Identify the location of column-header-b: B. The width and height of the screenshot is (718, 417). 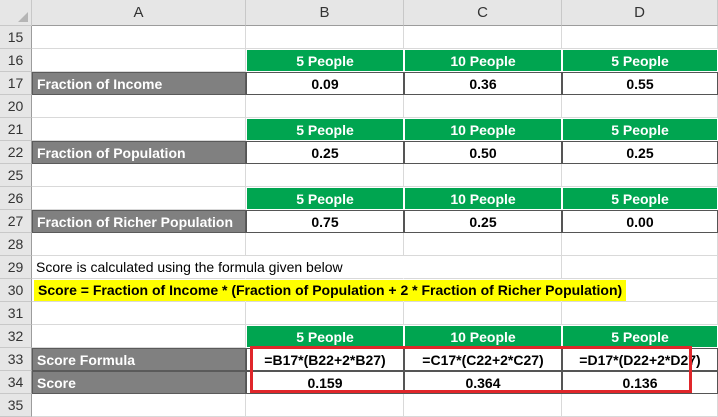
(325, 13).